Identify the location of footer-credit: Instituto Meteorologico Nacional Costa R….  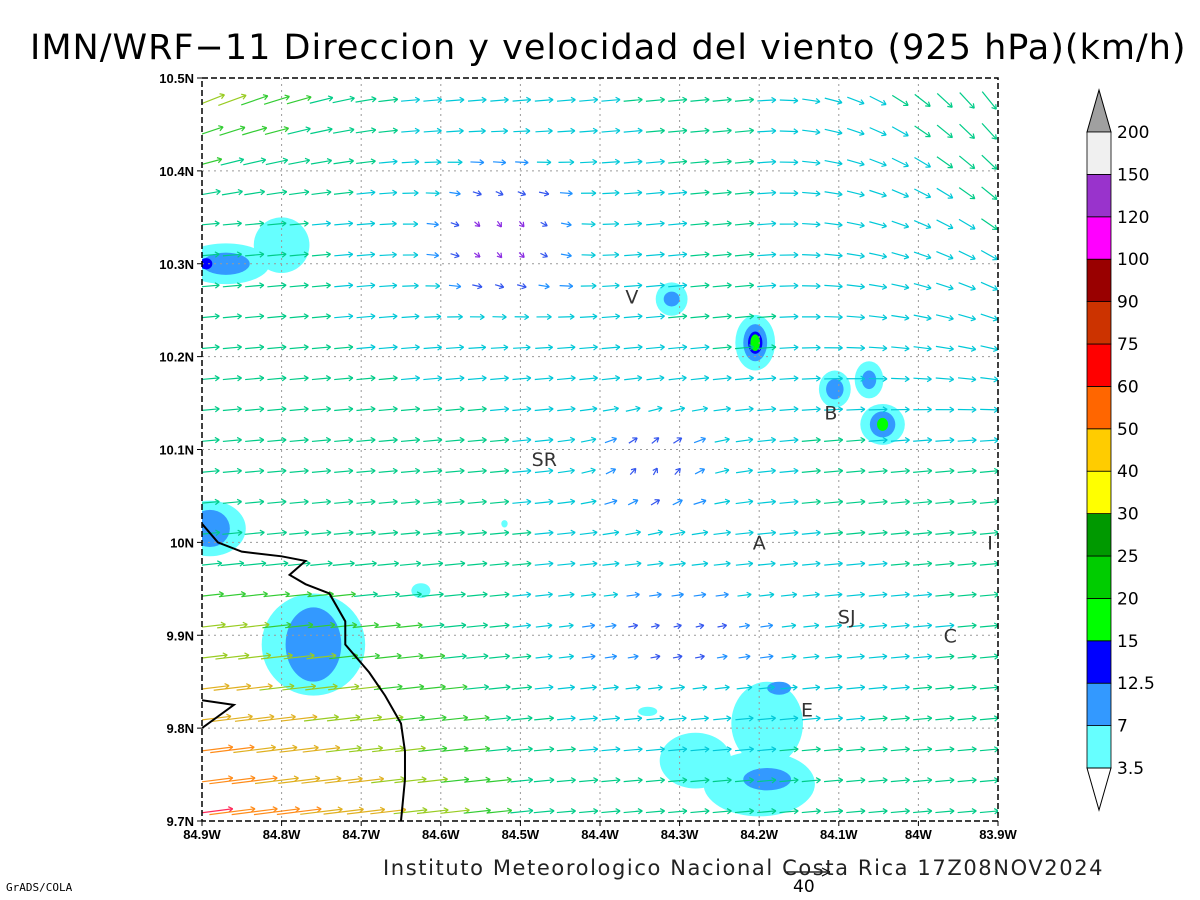
(744, 868).